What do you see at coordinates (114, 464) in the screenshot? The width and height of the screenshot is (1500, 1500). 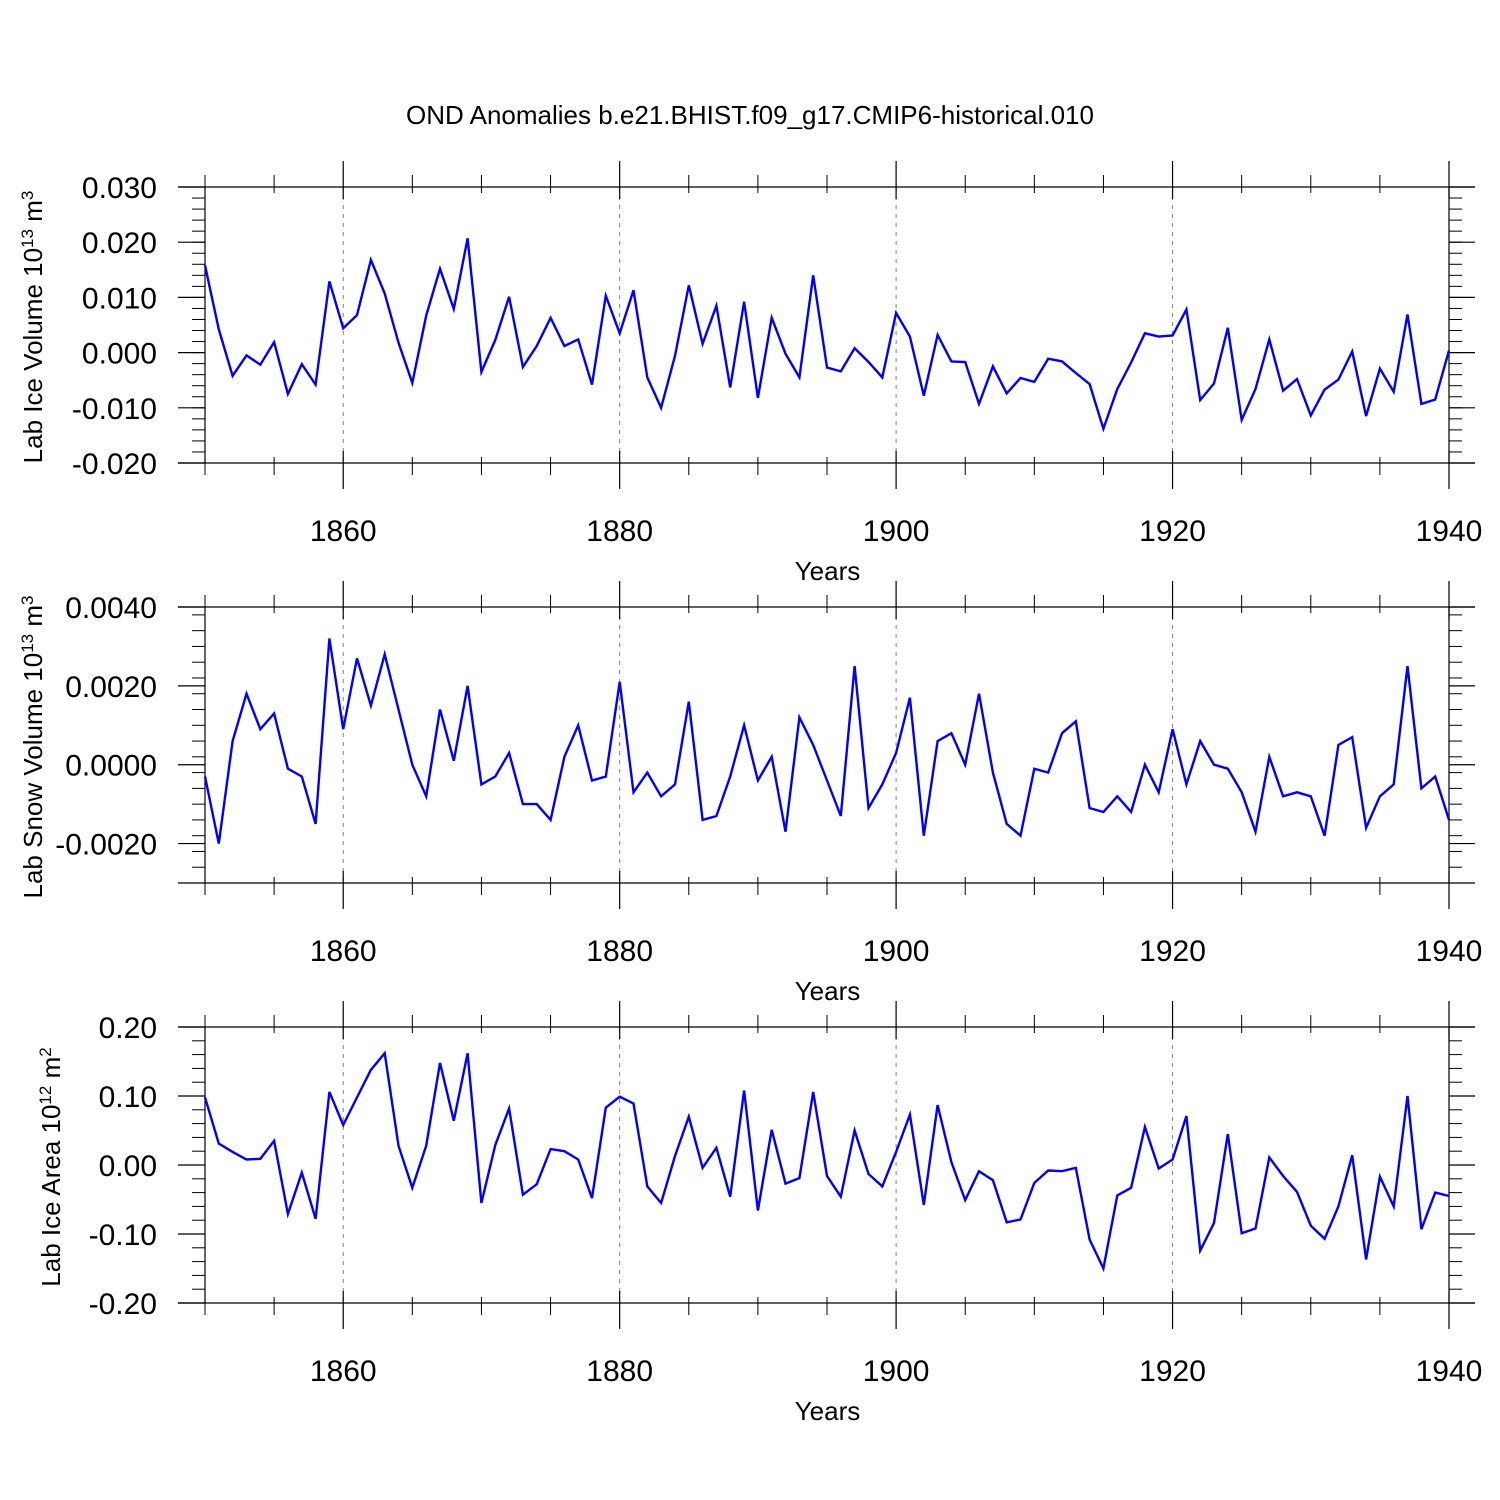 I see `y-tick-label: -0.020` at bounding box center [114, 464].